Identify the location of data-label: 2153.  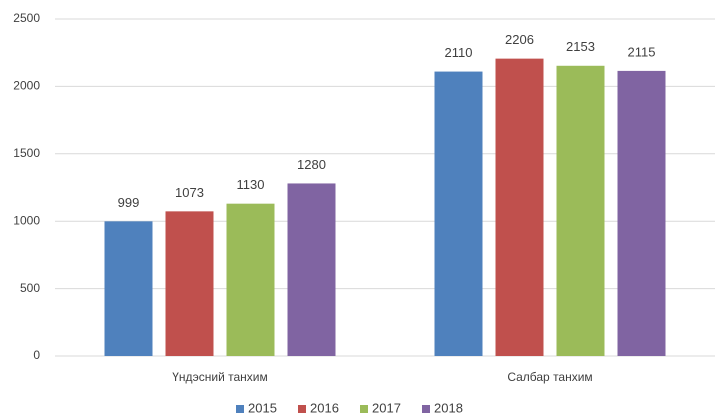
(580, 46).